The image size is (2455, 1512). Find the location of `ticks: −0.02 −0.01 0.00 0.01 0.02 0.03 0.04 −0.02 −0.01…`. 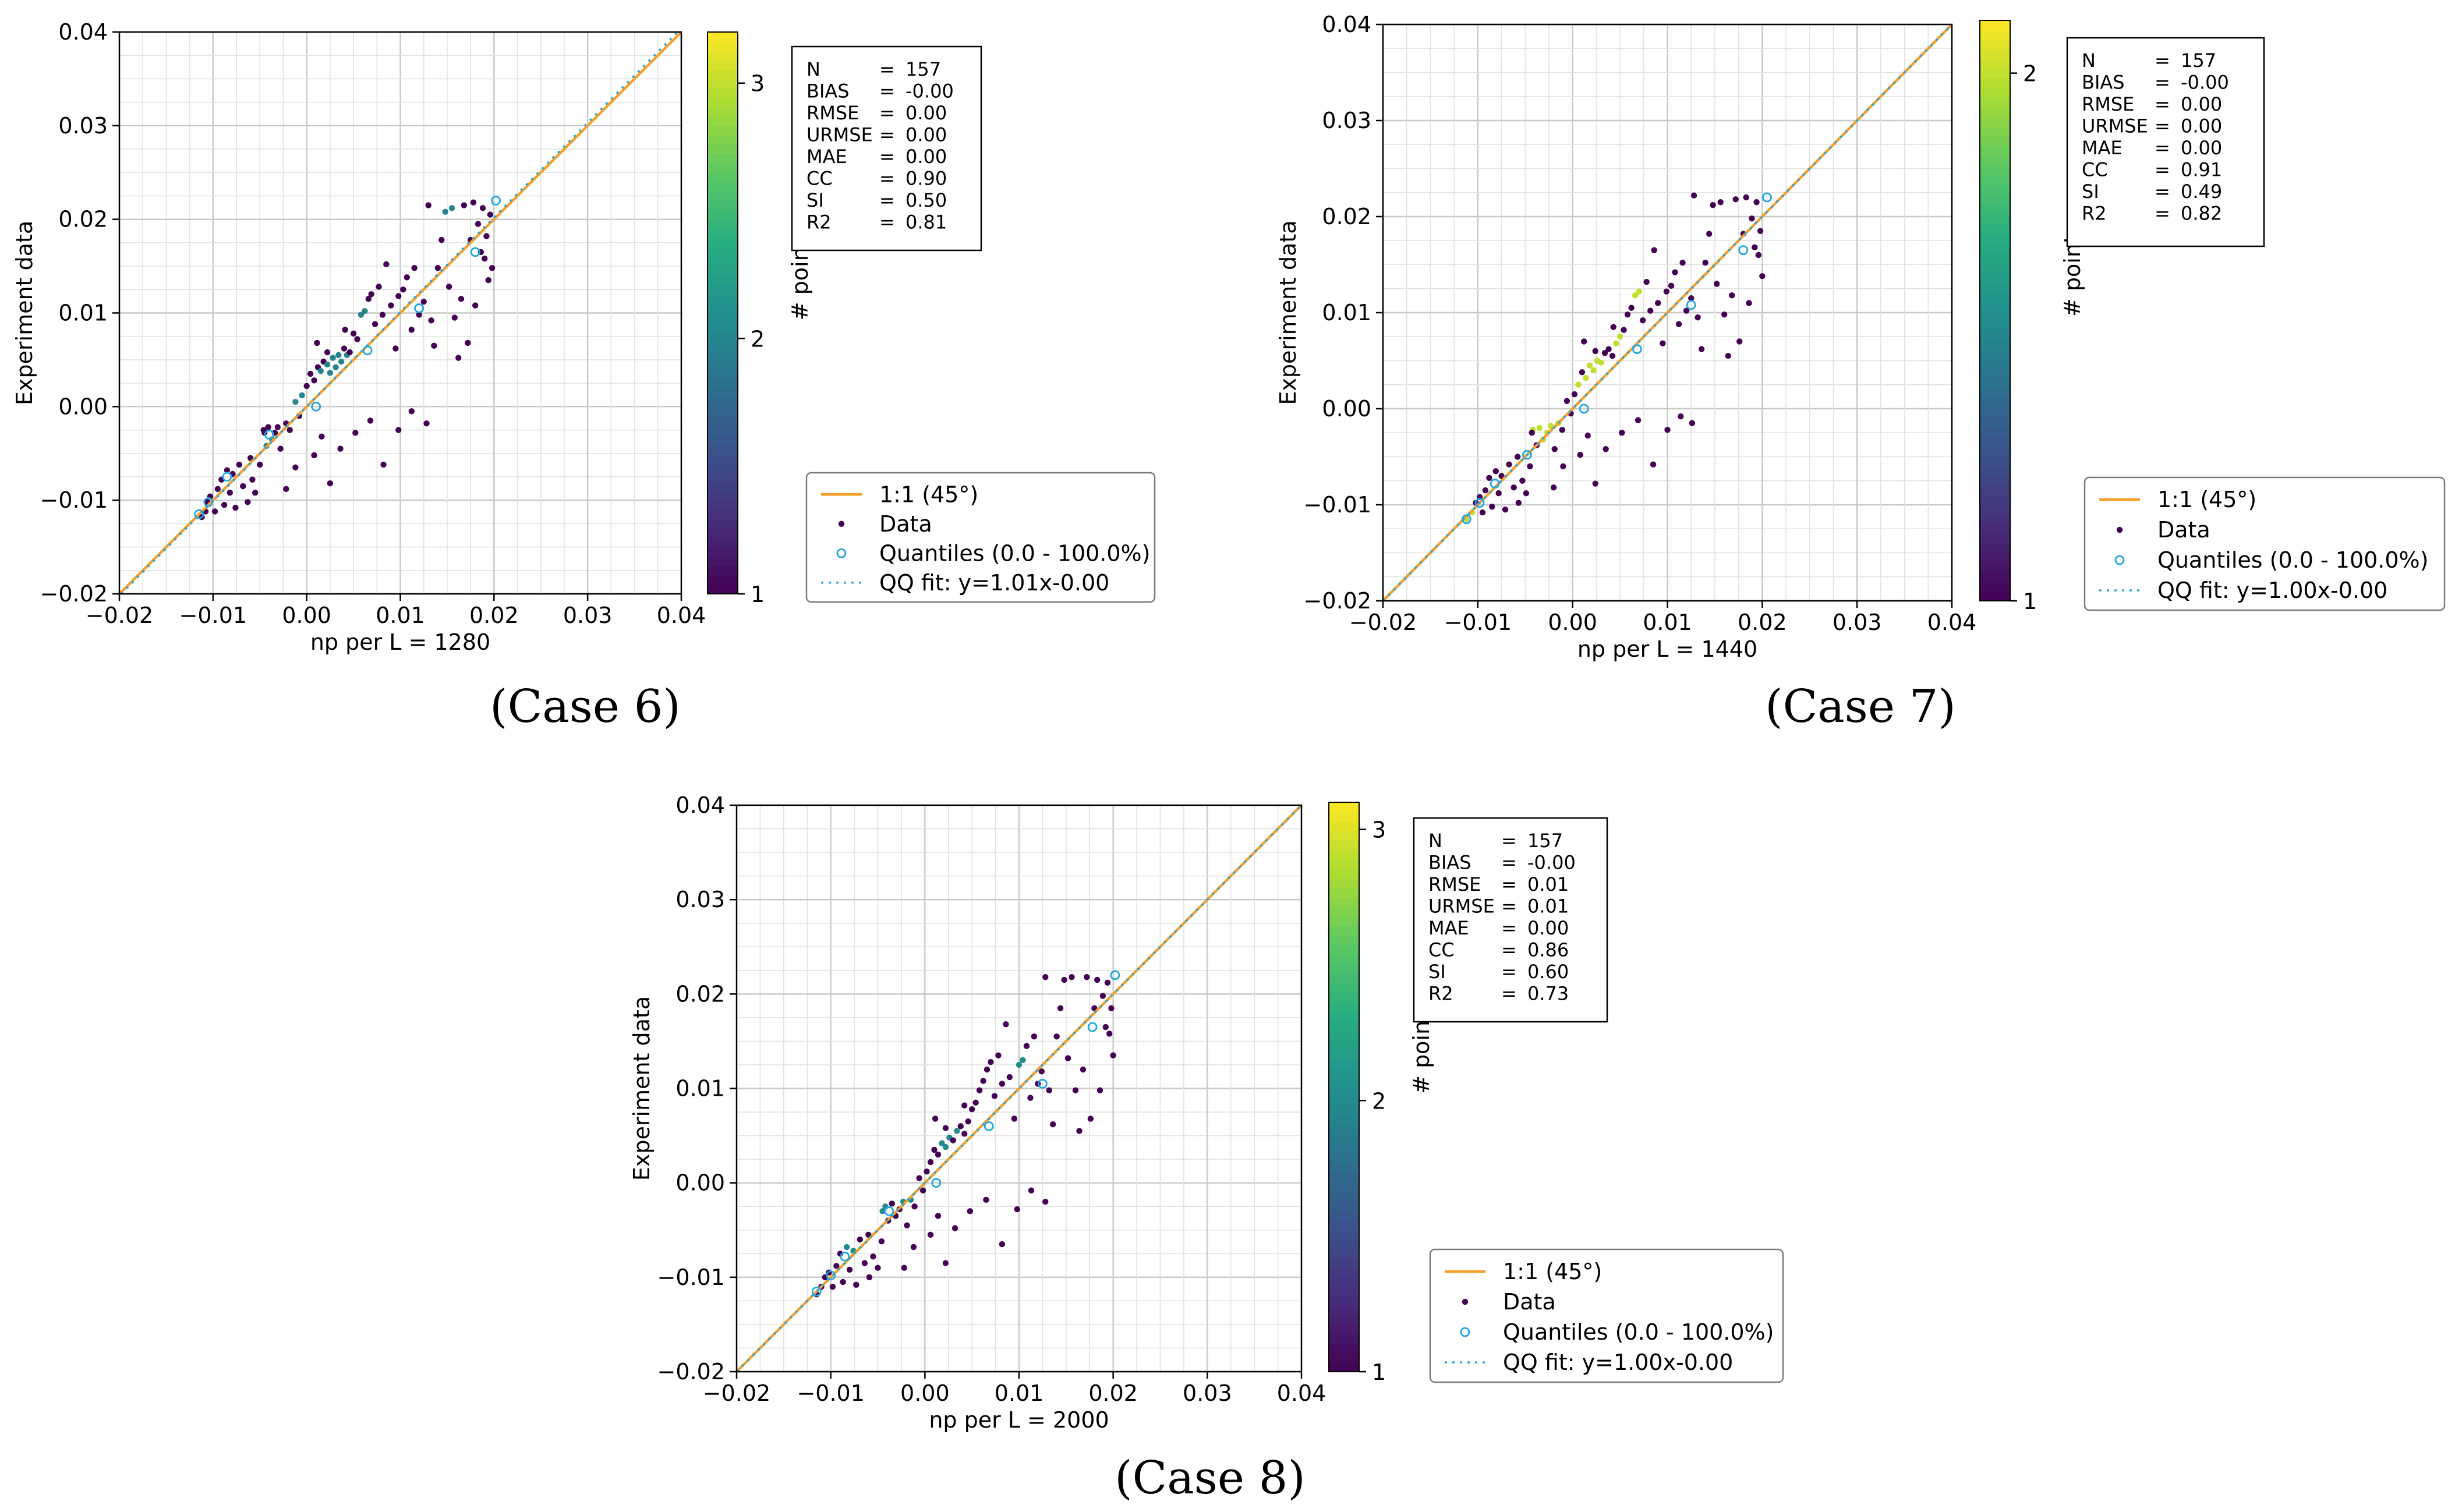

ticks: −0.02 −0.01 0.00 0.01 0.02 0.03 0.04 −0.02 −0.01… is located at coordinates (1640, 323).